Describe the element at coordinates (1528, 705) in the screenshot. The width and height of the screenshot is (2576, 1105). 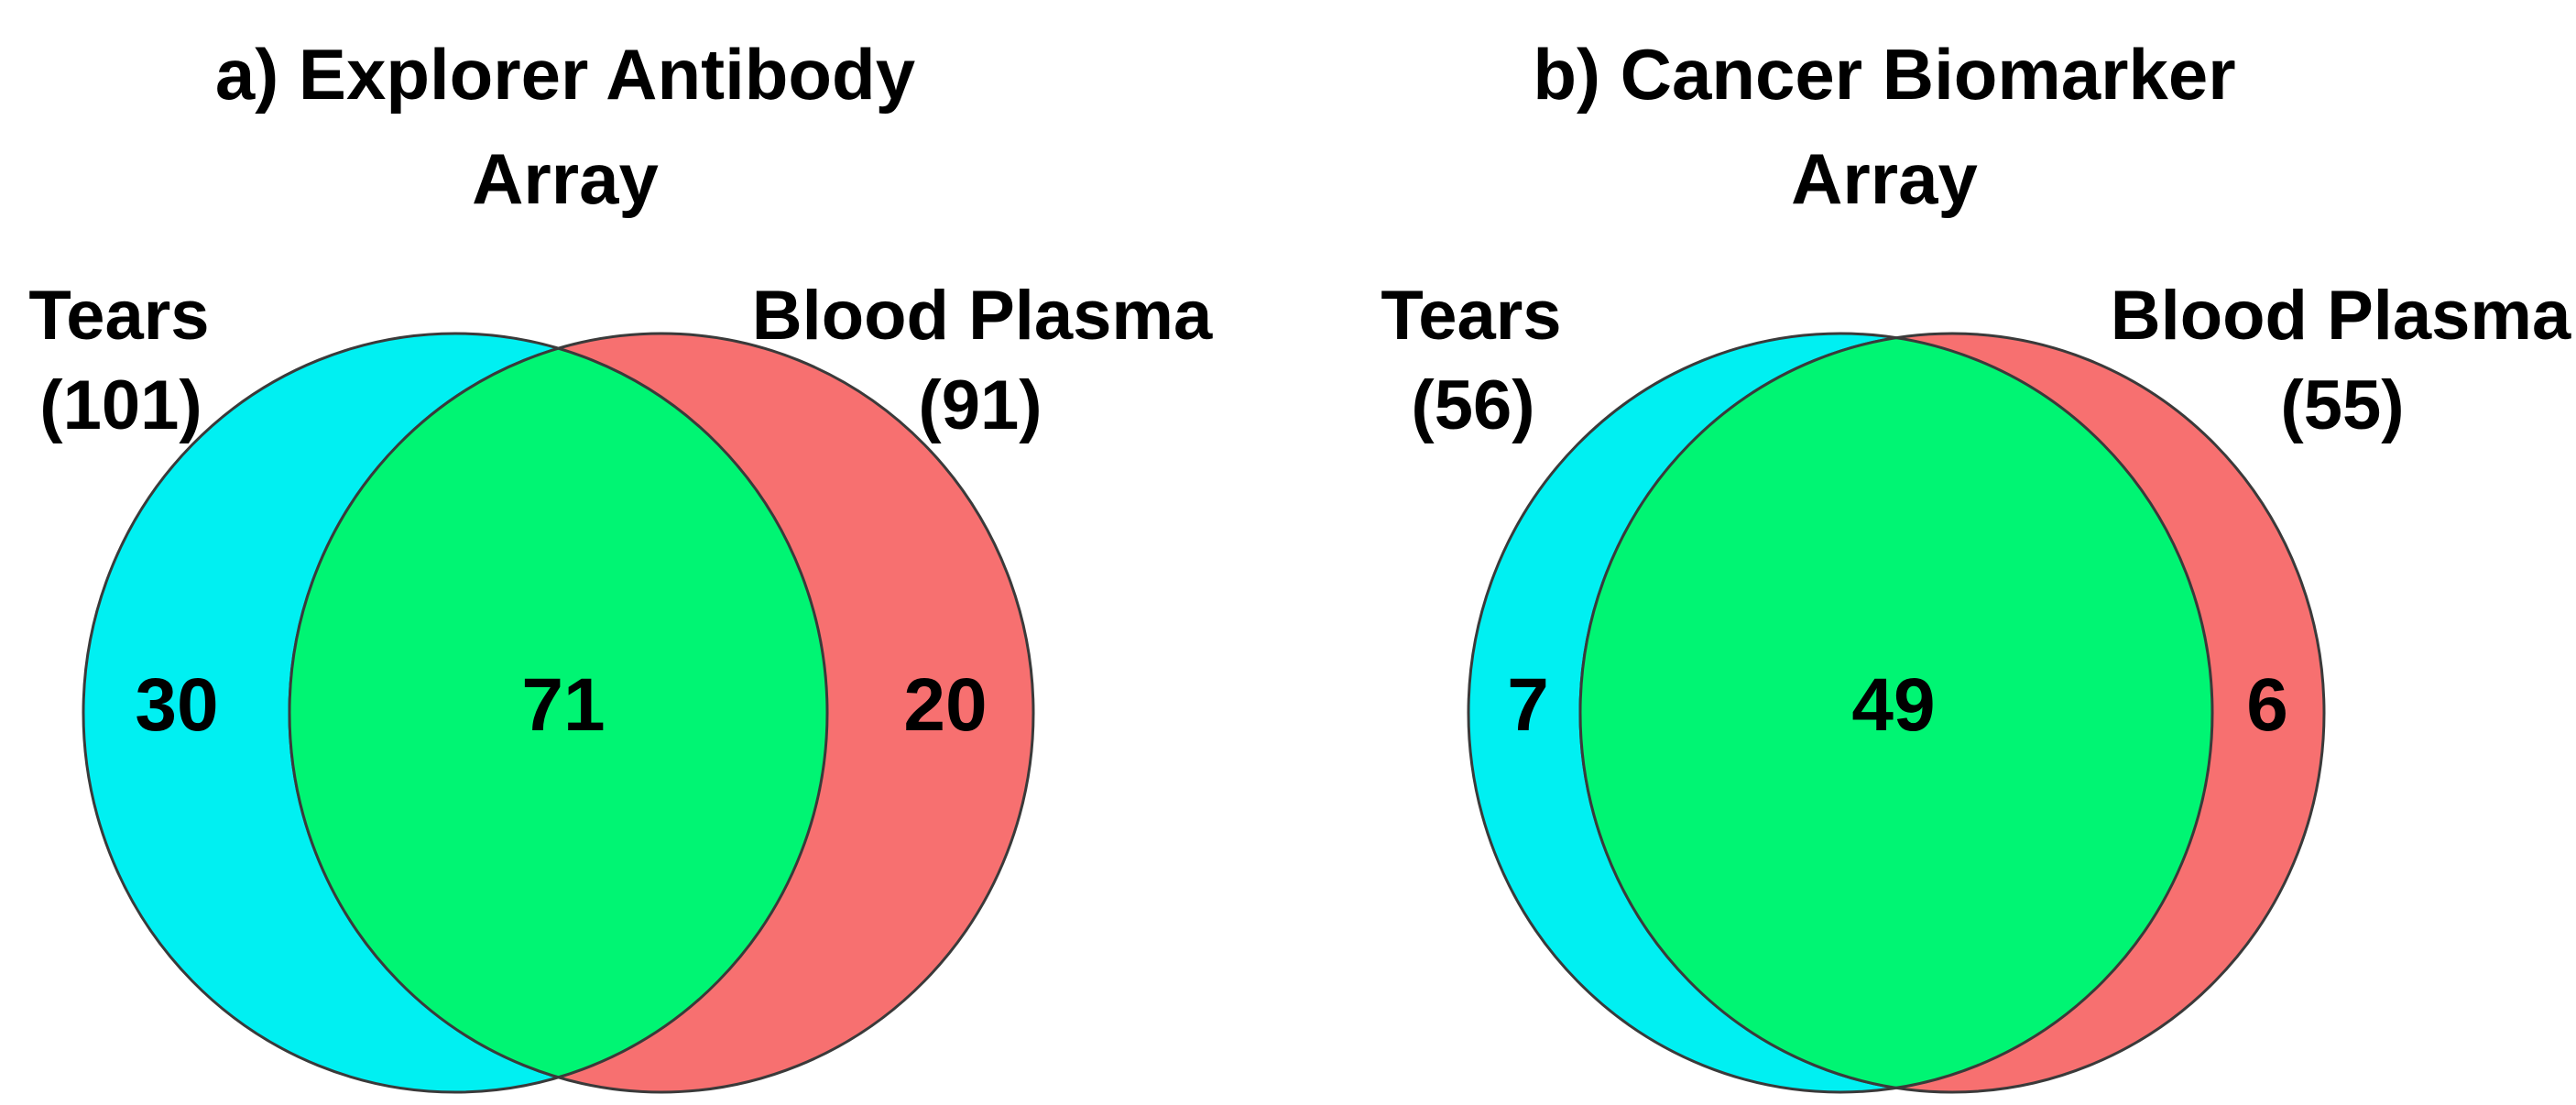
I see `panel-b-tears-unique-count: 7` at that location.